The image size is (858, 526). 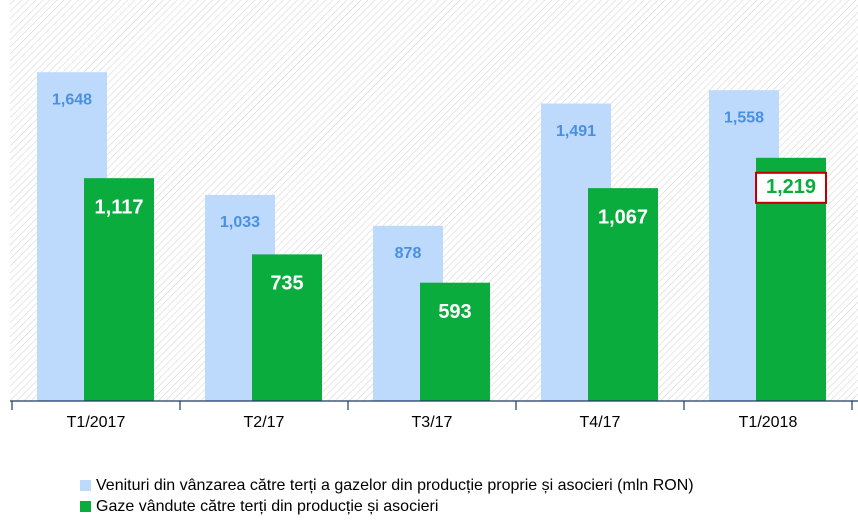 What do you see at coordinates (286, 284) in the screenshot?
I see `value-label: 735` at bounding box center [286, 284].